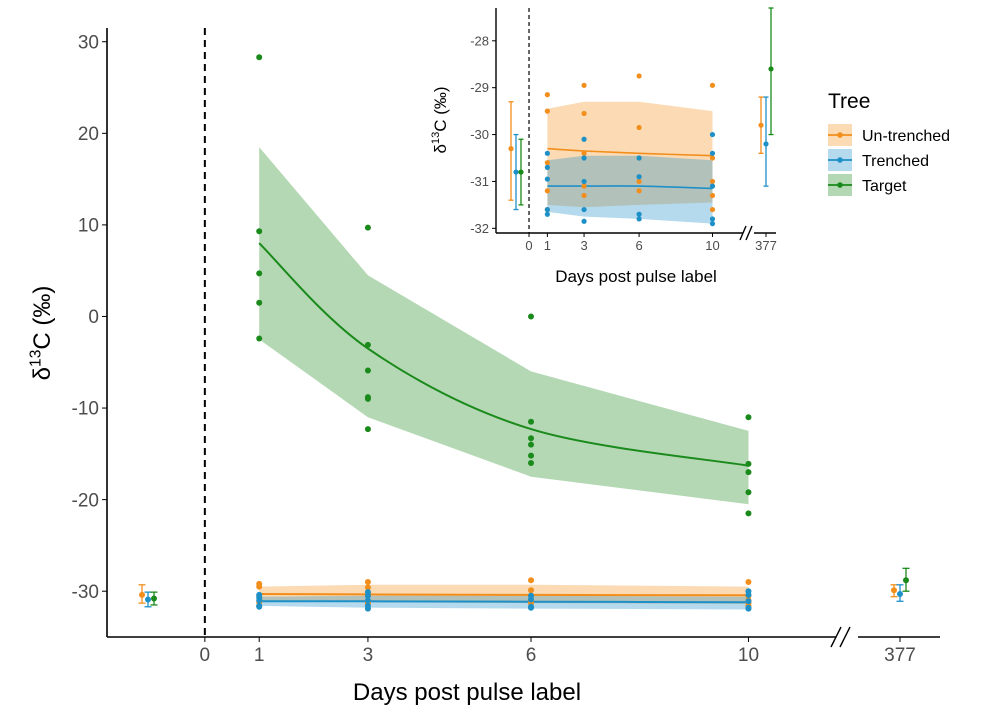 The image size is (987, 710). I want to click on inset-y-tick-label: -28, so click(479, 40).